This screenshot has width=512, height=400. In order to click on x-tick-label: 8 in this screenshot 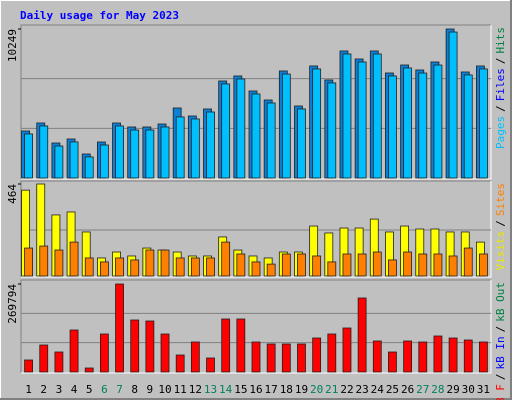, I will do `click(134, 389)`.